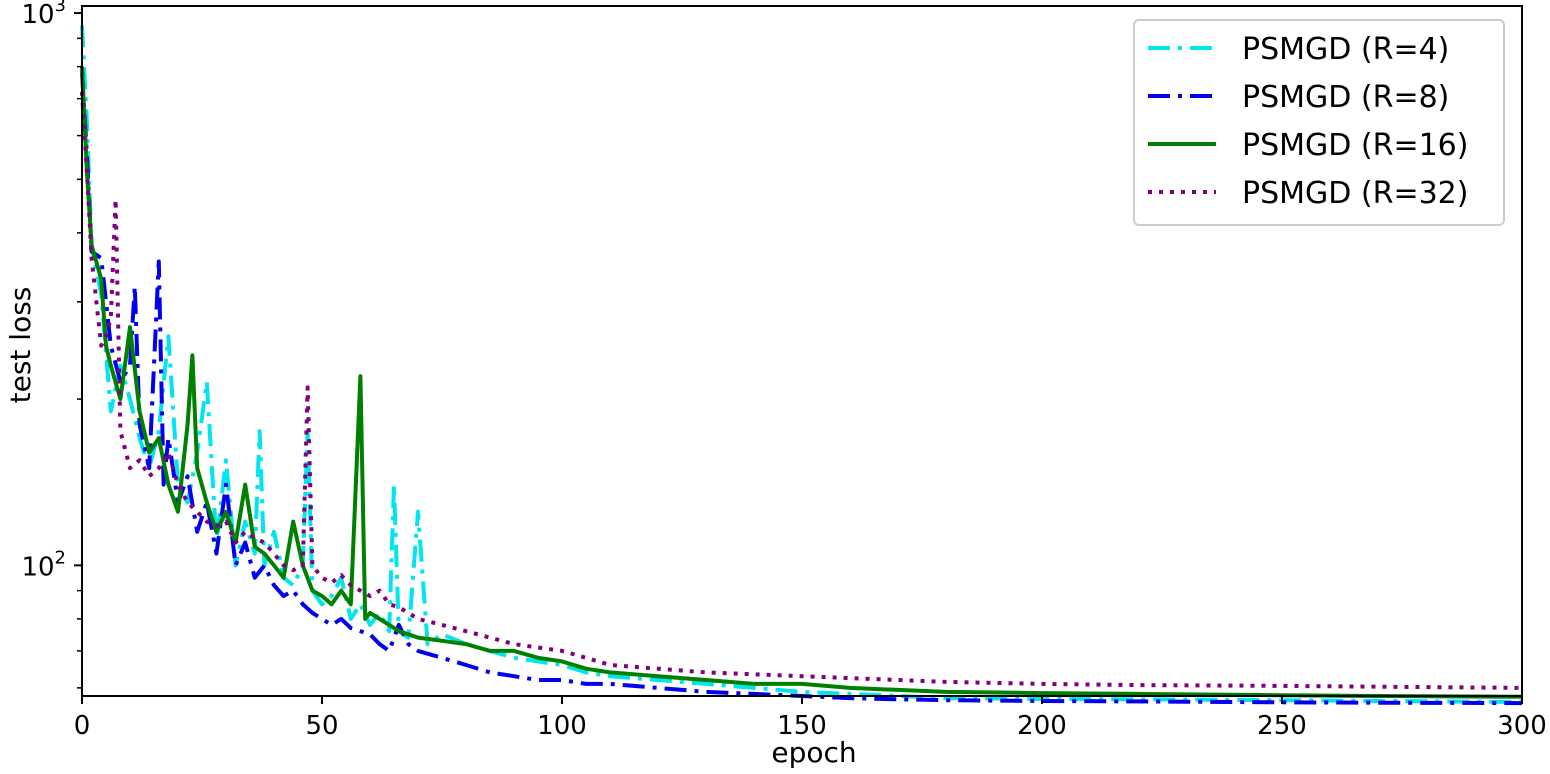  What do you see at coordinates (1345, 49) in the screenshot?
I see `legend-label-1: PSMGD (R=4)` at bounding box center [1345, 49].